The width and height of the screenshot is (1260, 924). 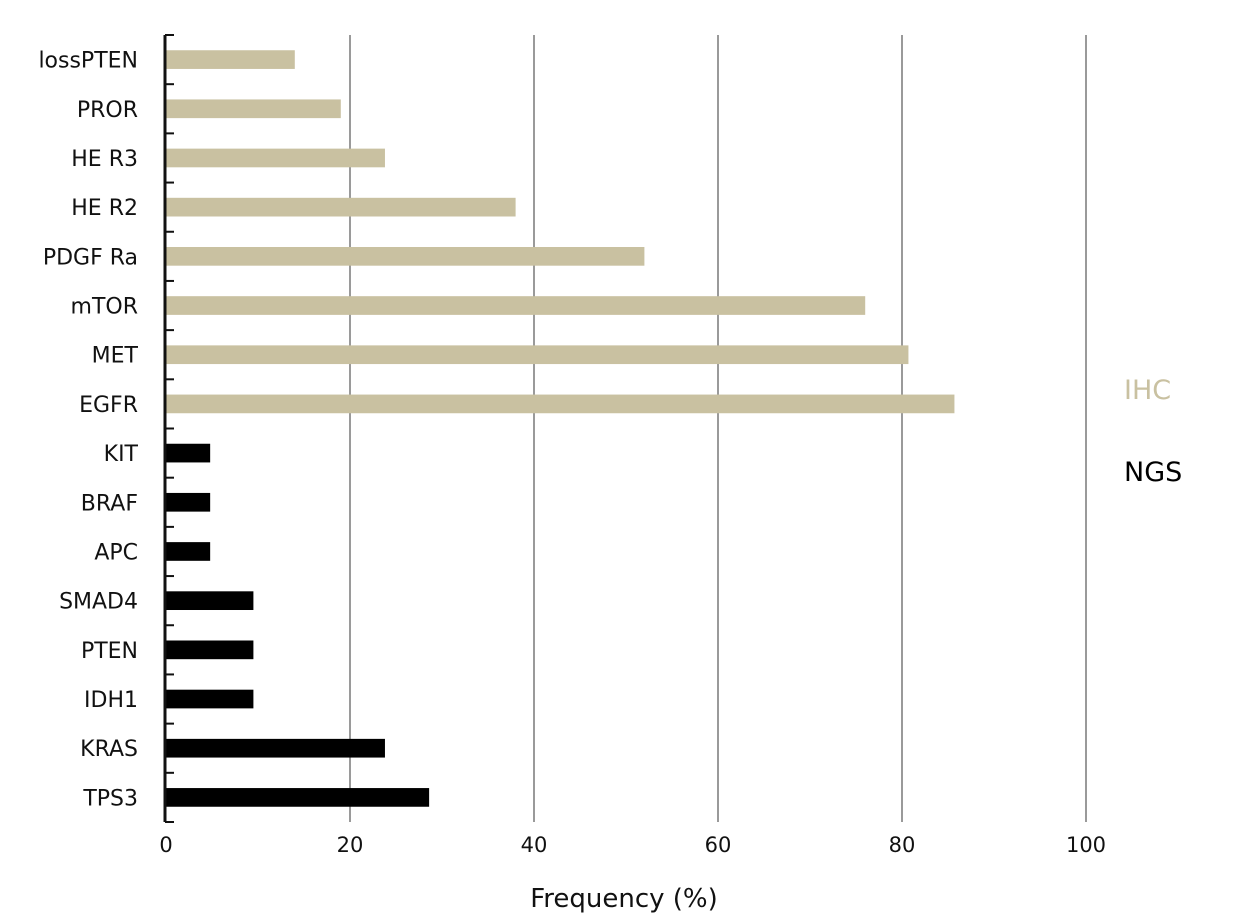 What do you see at coordinates (537, 355) in the screenshot?
I see `bar-met` at bounding box center [537, 355].